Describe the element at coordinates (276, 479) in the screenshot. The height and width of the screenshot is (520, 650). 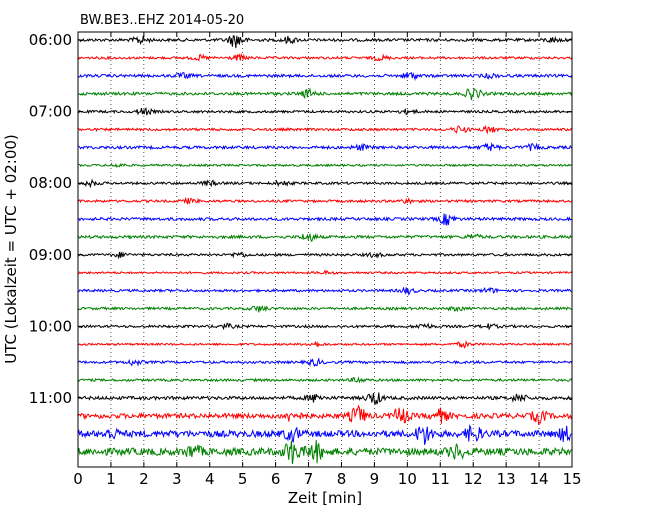
I see `x-tick-label: 6` at that location.